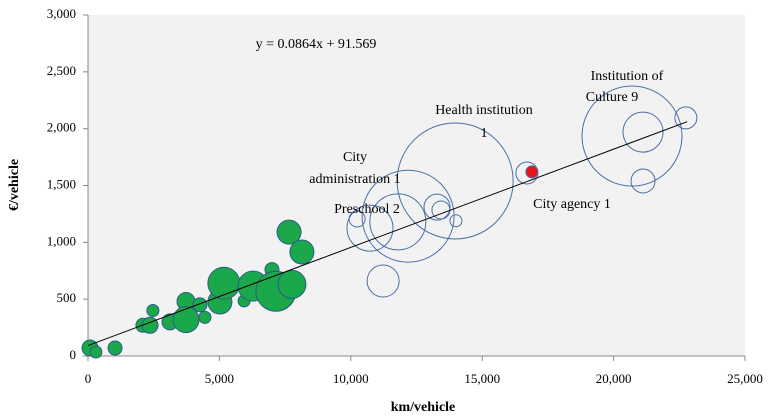 The image size is (772, 419). Describe the element at coordinates (219, 378) in the screenshot. I see `x-tick-label: 5,000` at that location.